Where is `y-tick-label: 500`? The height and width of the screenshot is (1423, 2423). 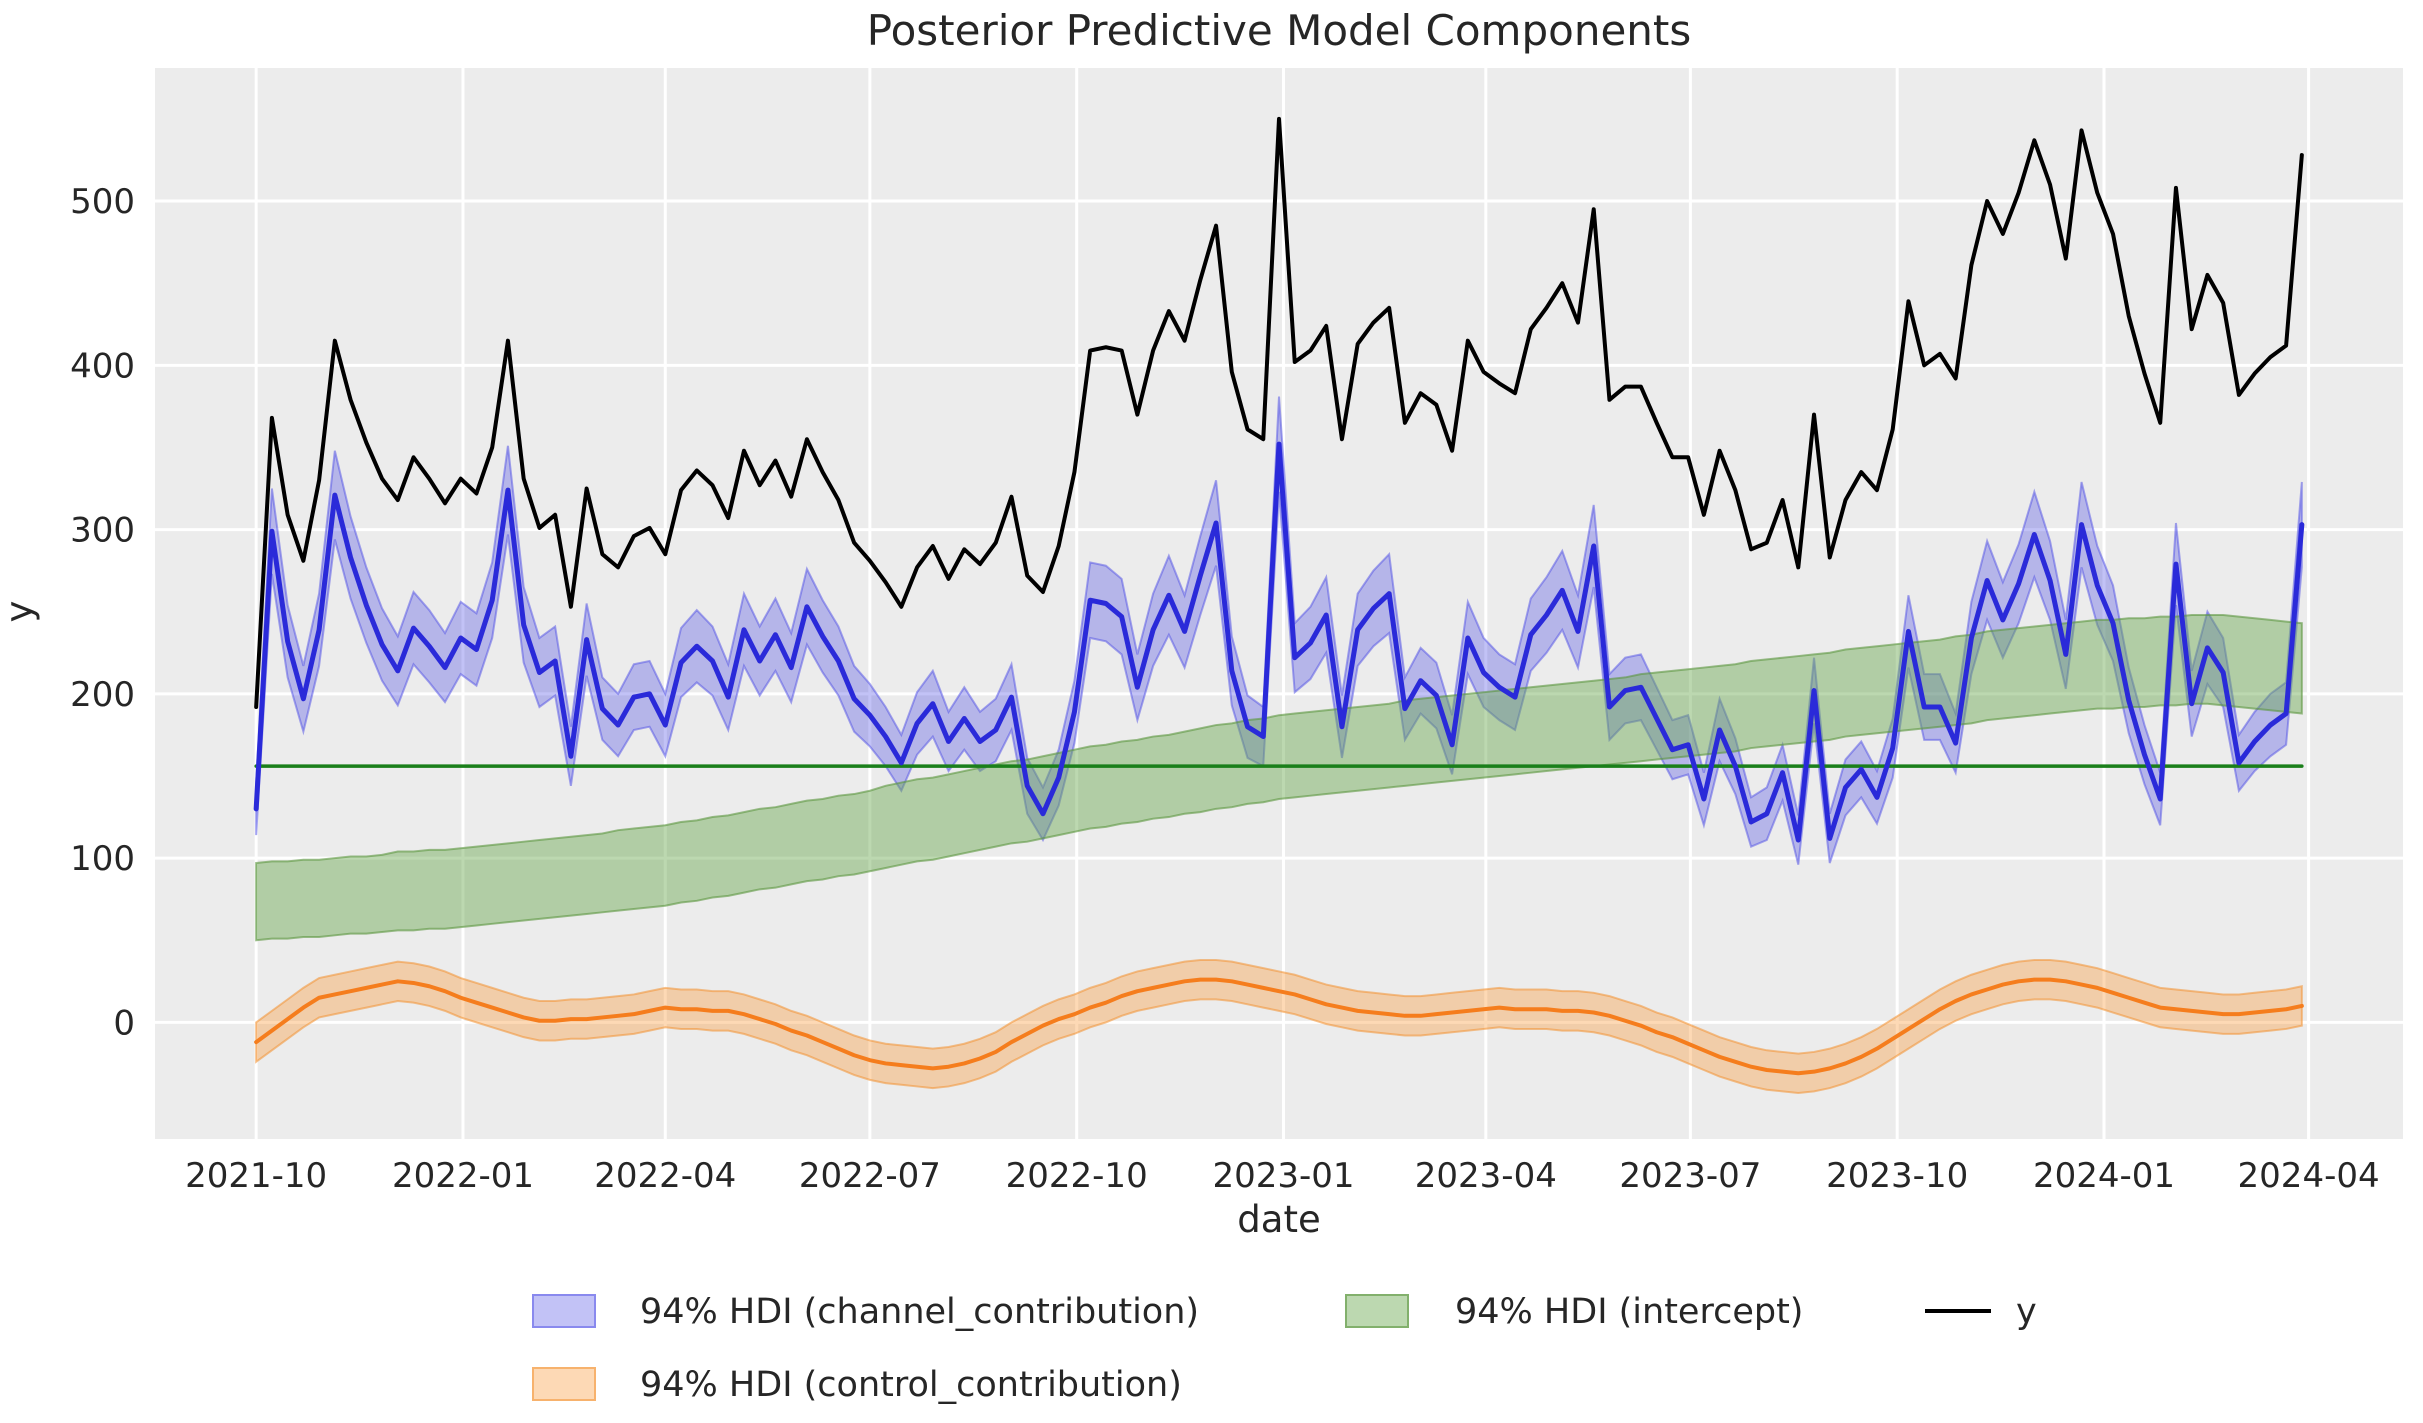 y-tick-label: 500 is located at coordinates (102, 202).